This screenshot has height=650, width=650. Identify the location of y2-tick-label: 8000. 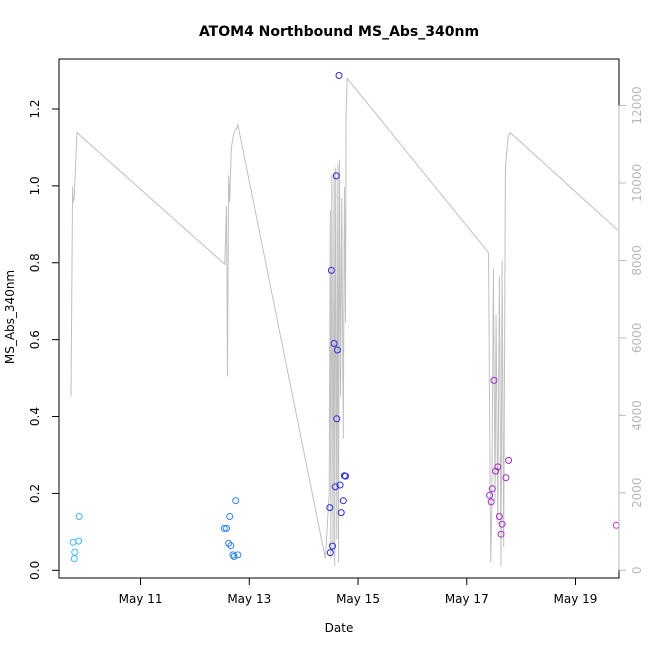
(637, 260).